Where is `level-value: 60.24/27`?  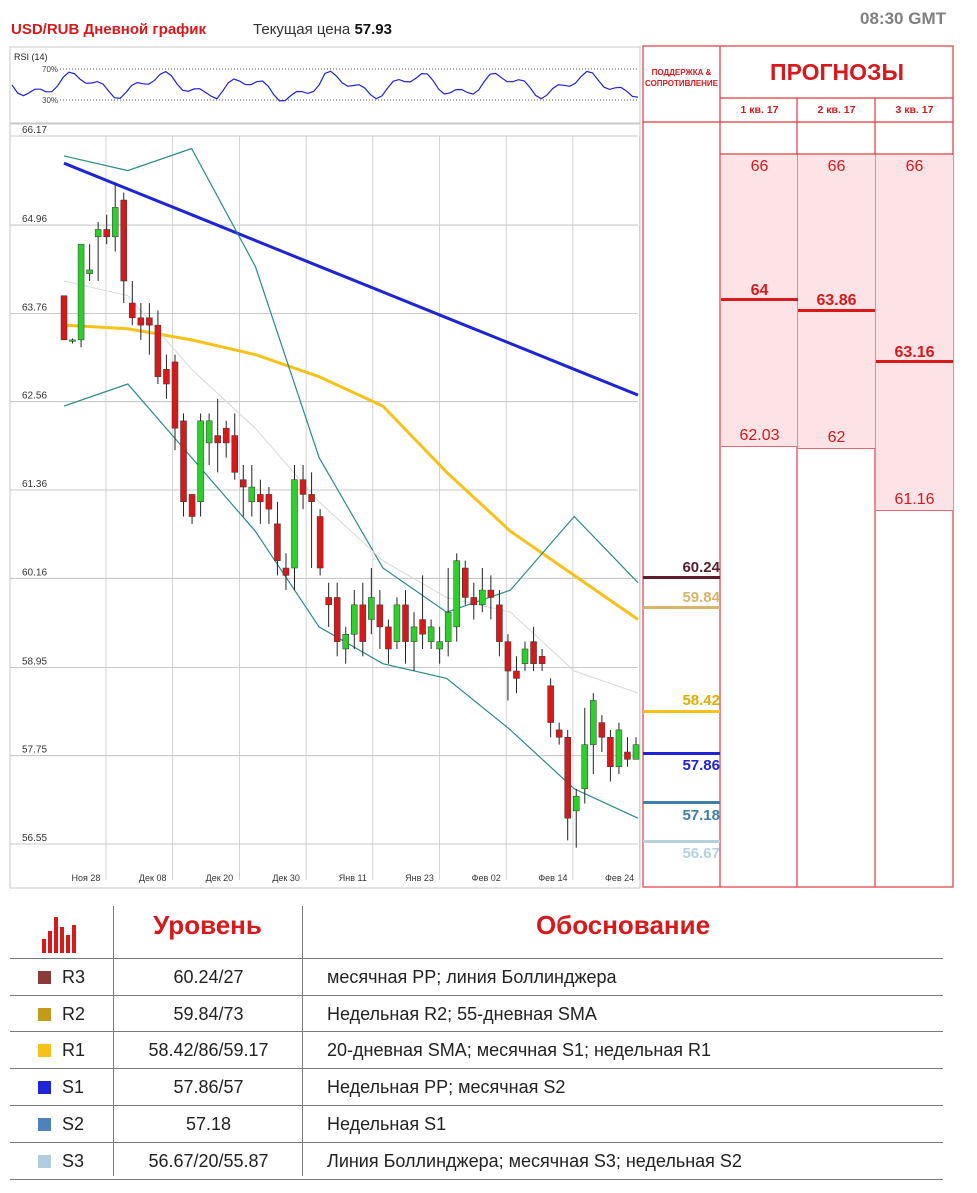
level-value: 60.24/27 is located at coordinates (208, 977).